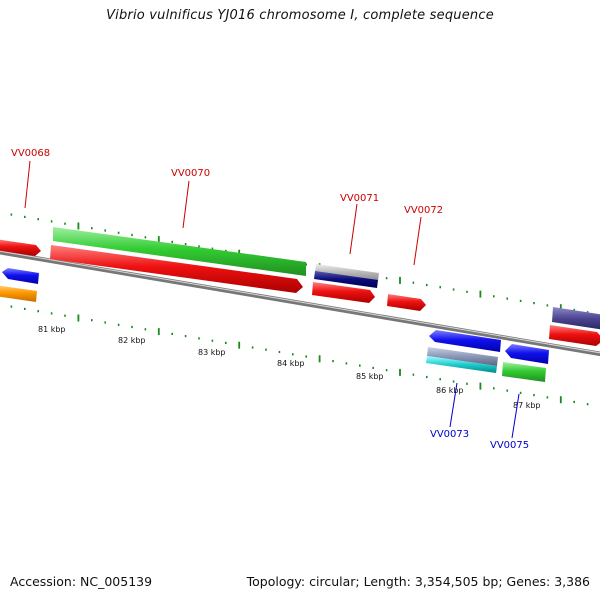 This screenshot has height=600, width=600. I want to click on accession-info: Accession: NC_005139, so click(81, 581).